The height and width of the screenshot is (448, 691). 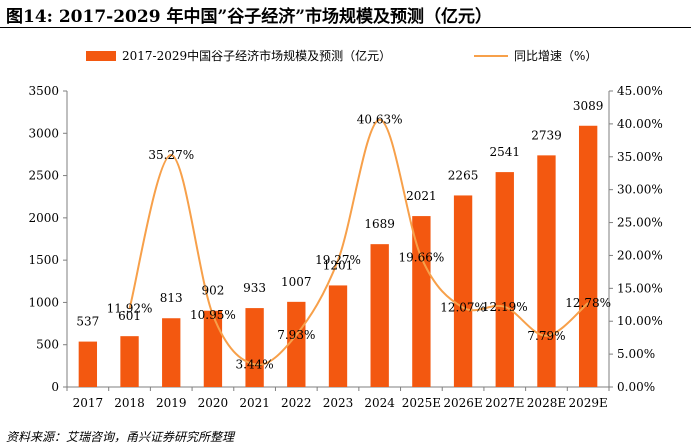 What do you see at coordinates (379, 403) in the screenshot?
I see `x-tick-label: 2024` at bounding box center [379, 403].